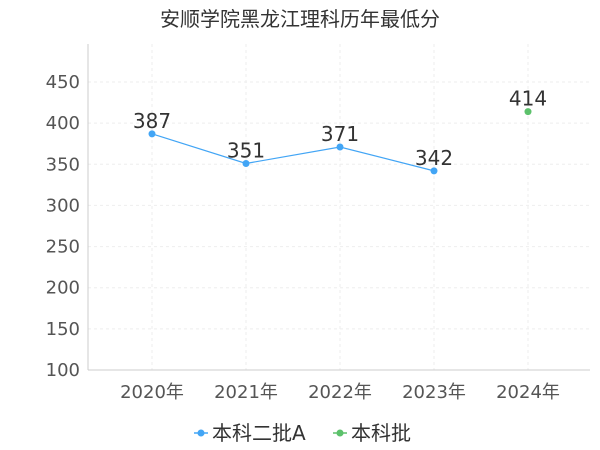 This screenshot has width=600, height=450. I want to click on series-2: 414, so click(528, 101).